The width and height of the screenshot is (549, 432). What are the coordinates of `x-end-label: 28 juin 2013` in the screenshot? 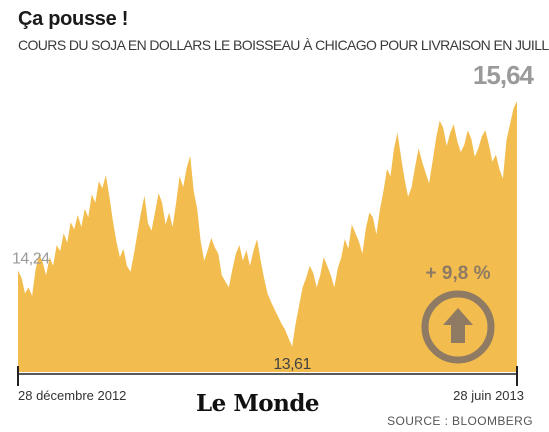 It's located at (488, 395).